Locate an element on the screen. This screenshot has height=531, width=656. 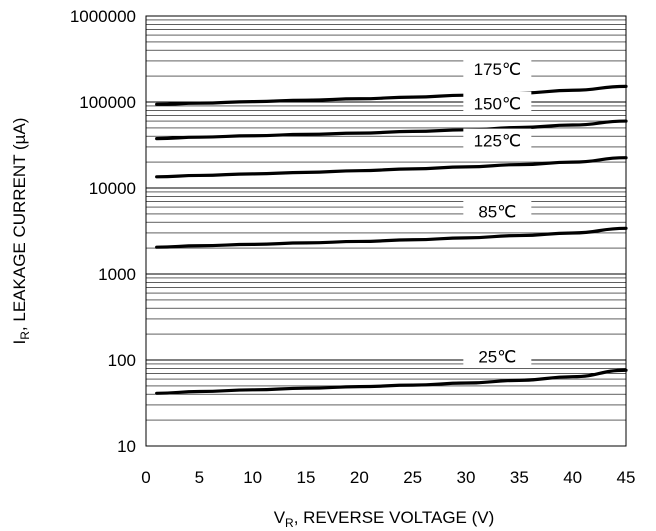
series-label: 125℃ is located at coordinates (497, 141).